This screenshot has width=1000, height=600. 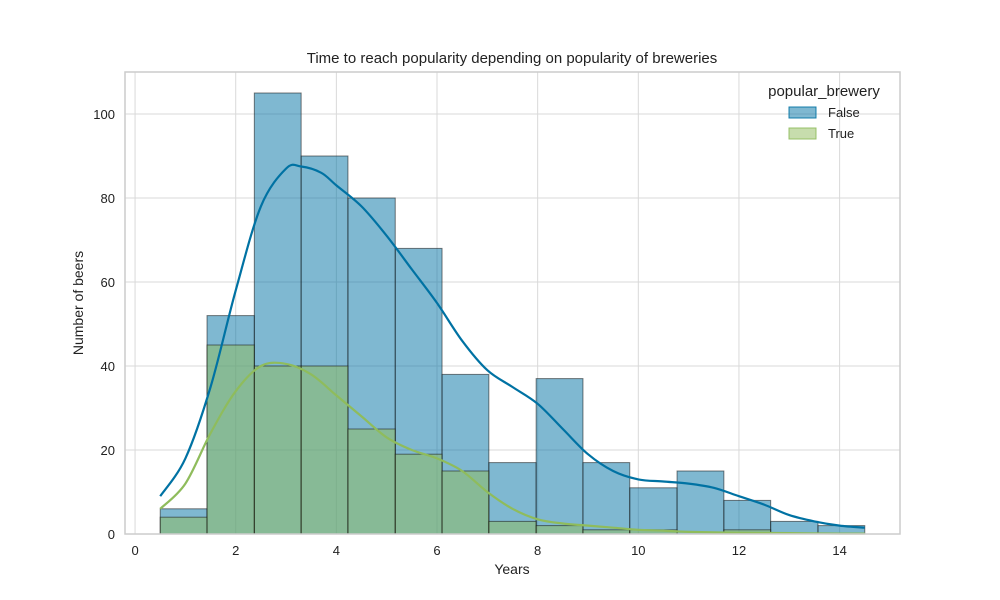 What do you see at coordinates (235, 550) in the screenshot?
I see `x-tick-label: 2` at bounding box center [235, 550].